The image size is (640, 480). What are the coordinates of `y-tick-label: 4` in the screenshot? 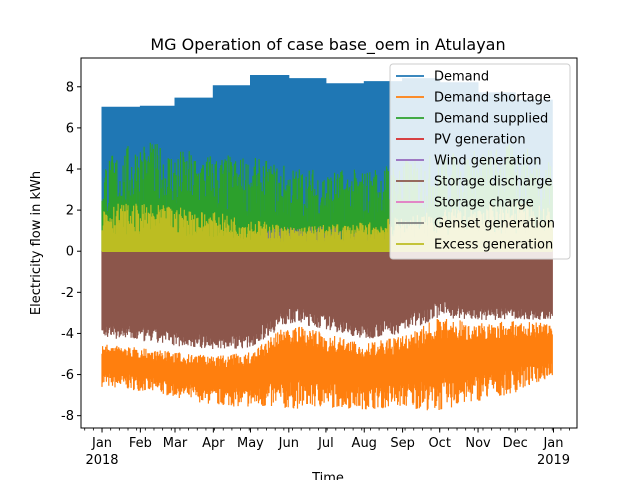 It's located at (70, 170).